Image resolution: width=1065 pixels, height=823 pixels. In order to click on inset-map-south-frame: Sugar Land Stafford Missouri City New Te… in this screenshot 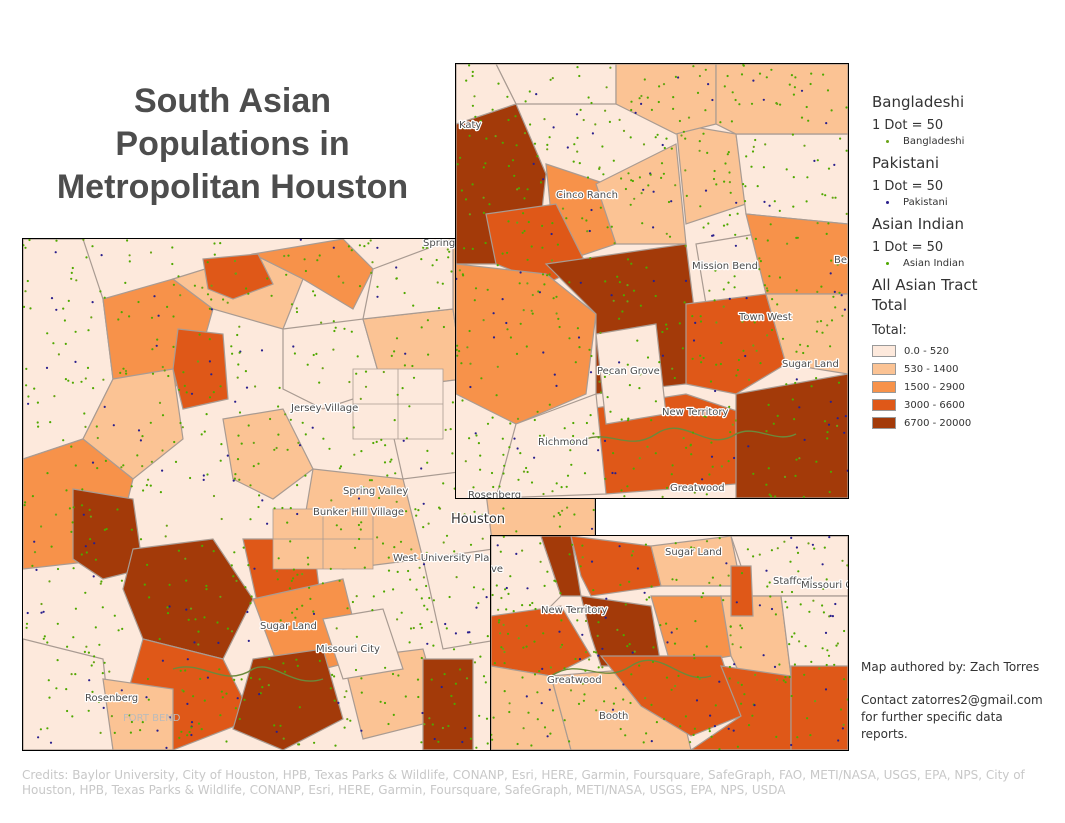, I will do `click(669, 643)`.